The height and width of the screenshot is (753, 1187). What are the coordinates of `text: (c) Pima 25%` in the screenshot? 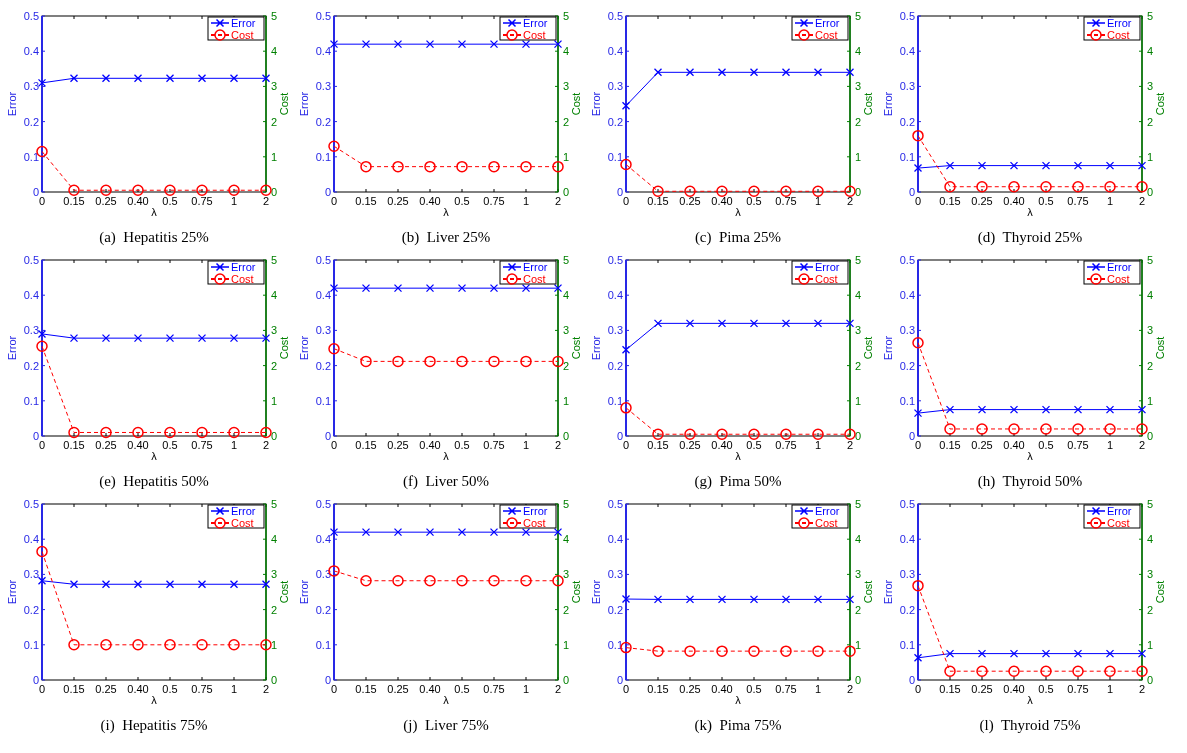 It's located at (738, 237).